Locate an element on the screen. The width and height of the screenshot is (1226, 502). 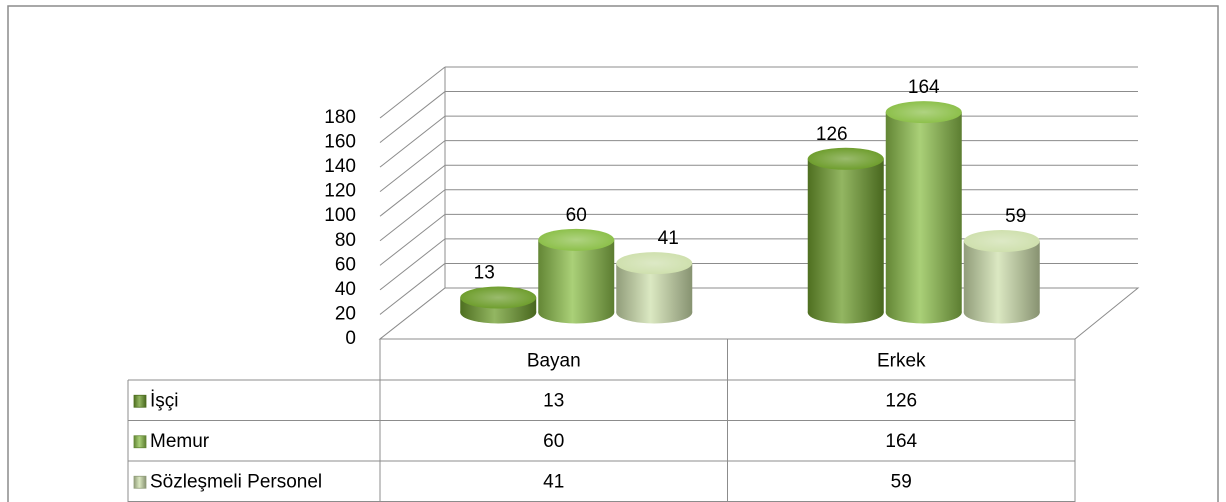
legend-label: Memur is located at coordinates (180, 441).